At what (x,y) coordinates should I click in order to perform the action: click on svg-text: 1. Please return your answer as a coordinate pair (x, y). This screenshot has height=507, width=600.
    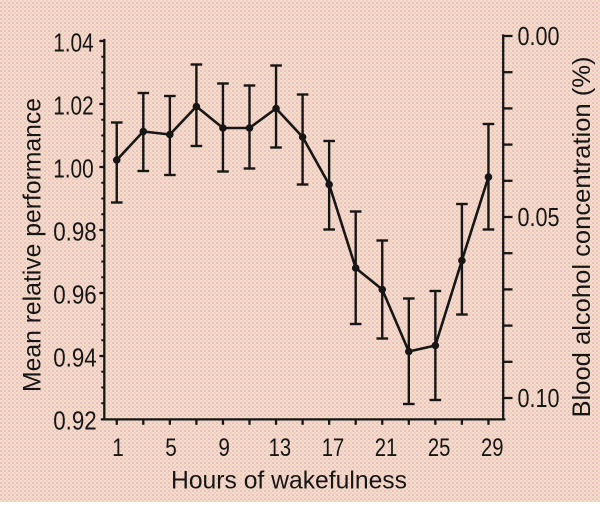
    Looking at the image, I should click on (118, 448).